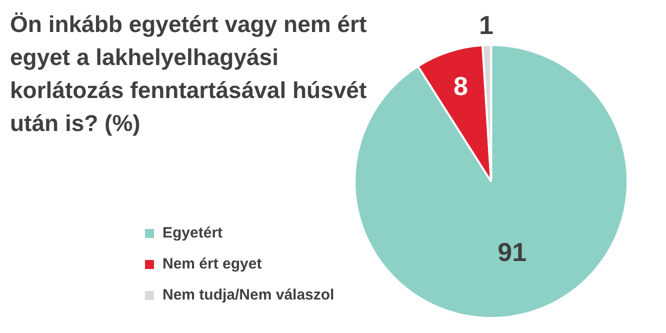  Describe the element at coordinates (192, 233) in the screenshot. I see `legend-label: Egyetért` at that location.